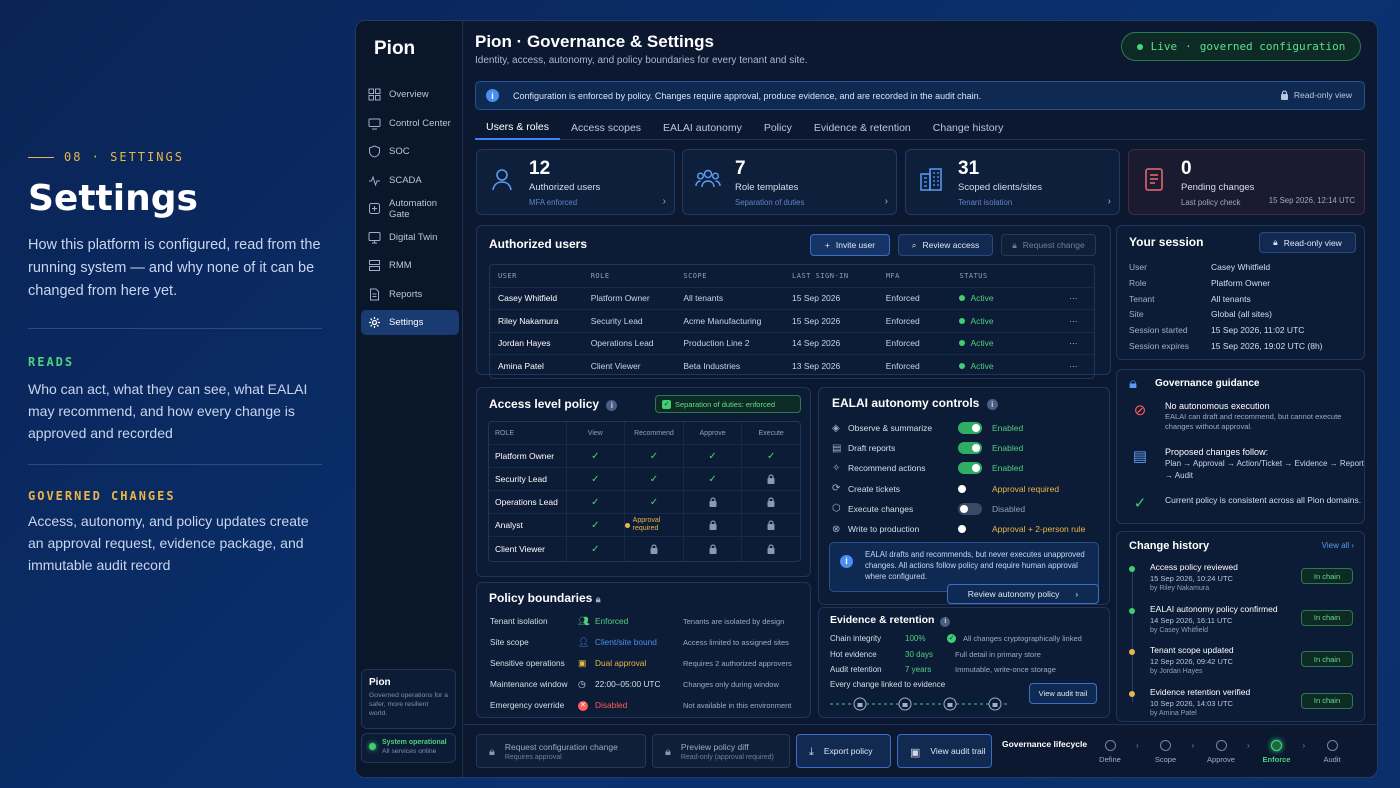  What do you see at coordinates (728, 404) in the screenshot?
I see `separation-badge: ✓ Separation of duties: enforced` at bounding box center [728, 404].